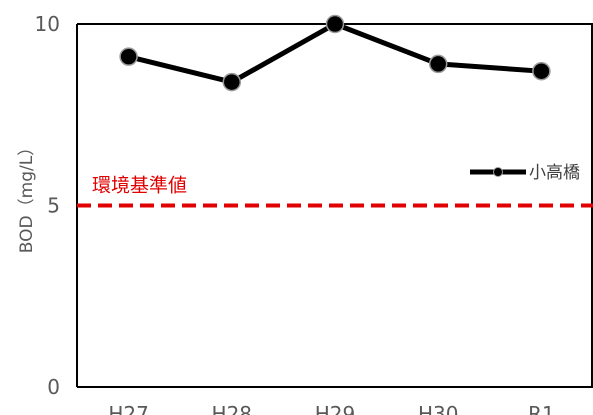  What do you see at coordinates (554, 173) in the screenshot?
I see `legend-label: 小高橋` at bounding box center [554, 173].